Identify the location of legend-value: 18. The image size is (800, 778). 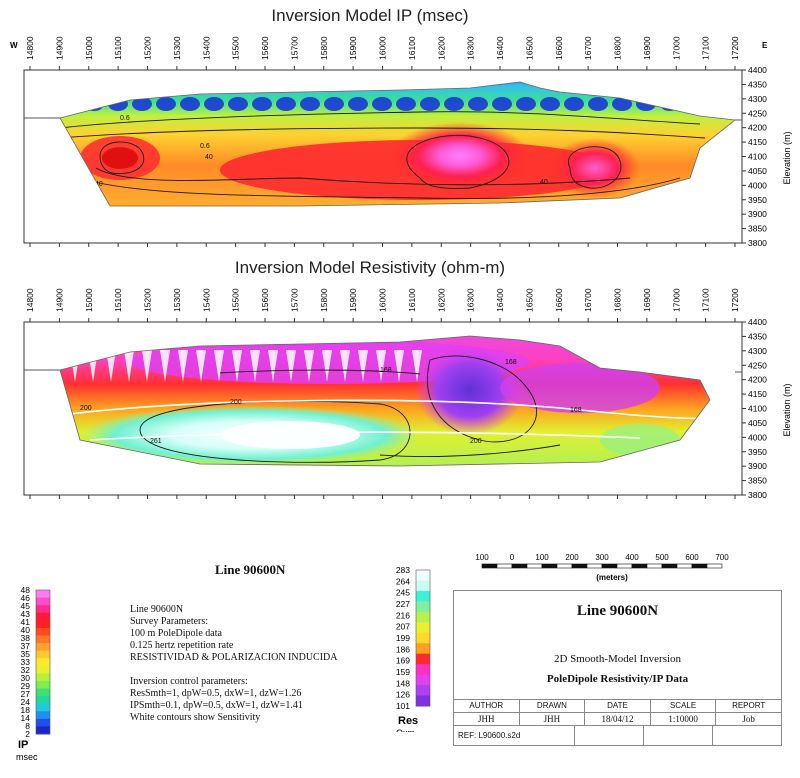
(26, 710).